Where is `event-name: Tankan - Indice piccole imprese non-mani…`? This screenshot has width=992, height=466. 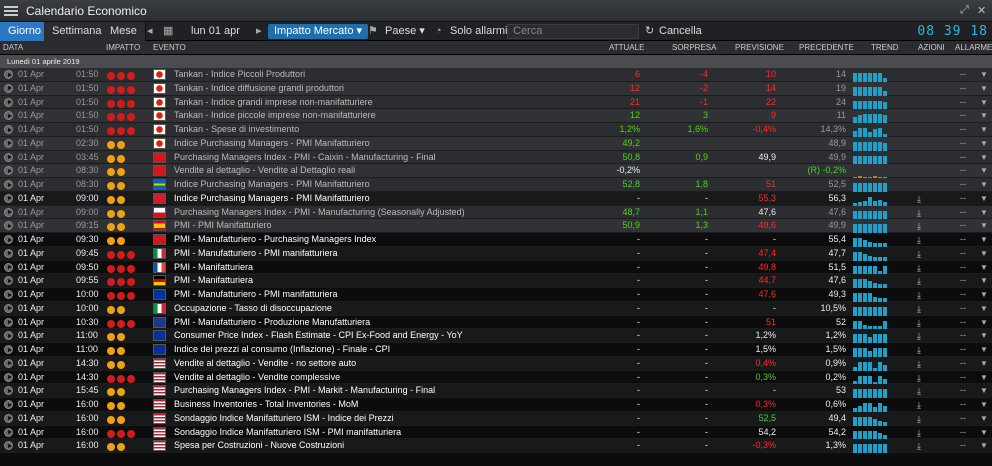
event-name: Tankan - Indice piccole imprese non-mani… is located at coordinates (275, 115).